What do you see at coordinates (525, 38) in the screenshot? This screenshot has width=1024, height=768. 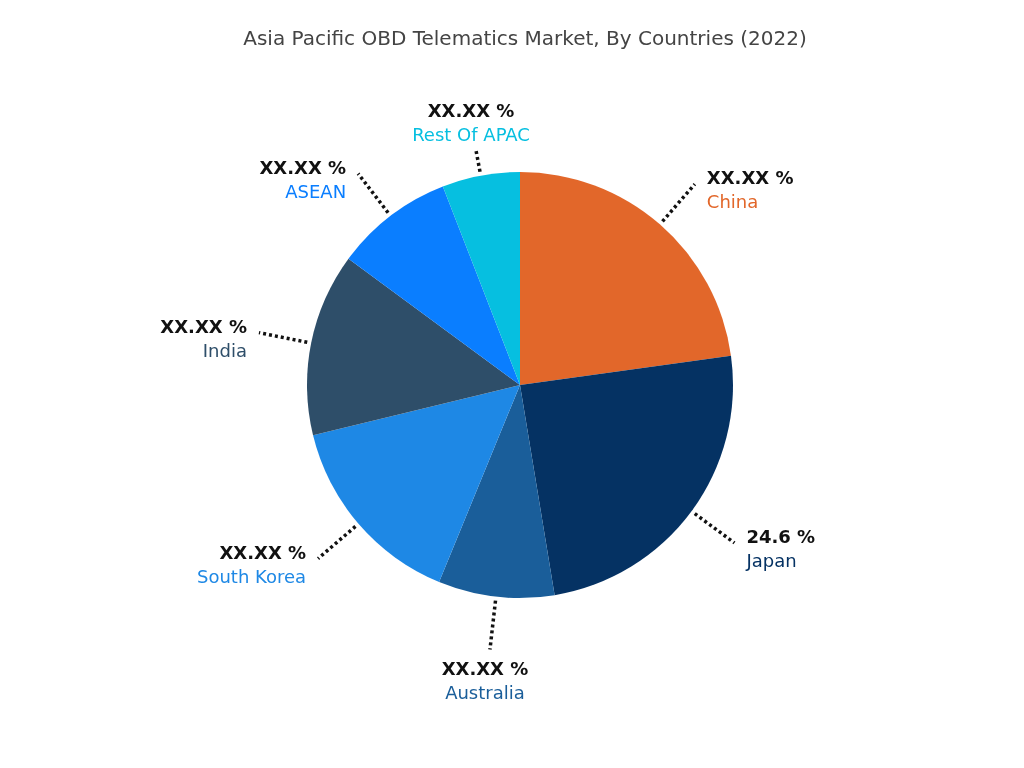 I see `chart-title: Asia Pacific OBD Telematics Market, By Countries (2022)` at bounding box center [525, 38].